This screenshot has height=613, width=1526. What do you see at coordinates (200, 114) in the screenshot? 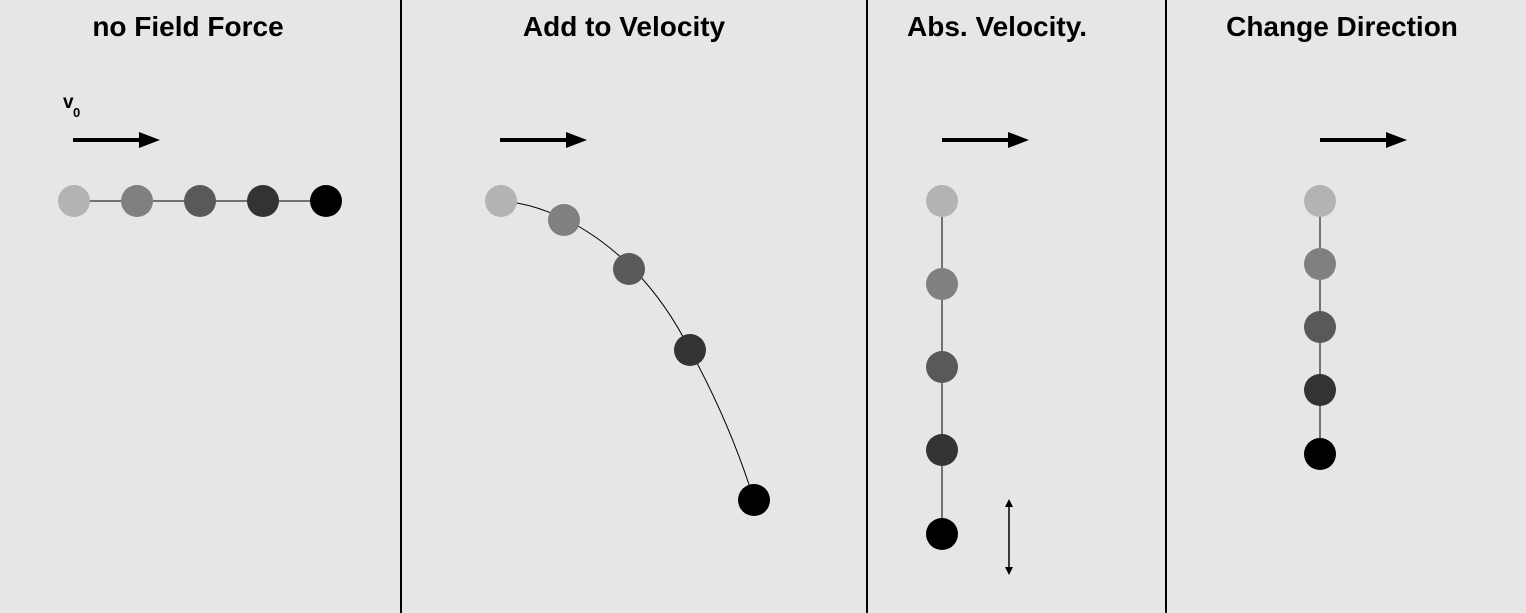
I see `panel-no-field-force: no Field Force v 0` at bounding box center [200, 114].